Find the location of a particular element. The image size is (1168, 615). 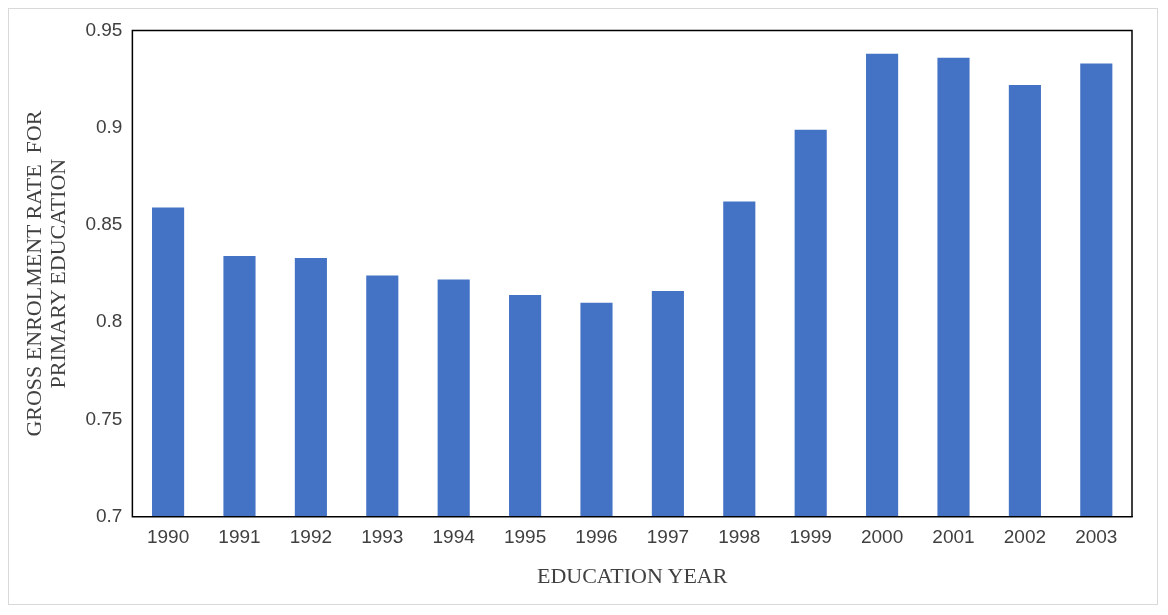

x-tick-label: 1994 is located at coordinates (454, 537).